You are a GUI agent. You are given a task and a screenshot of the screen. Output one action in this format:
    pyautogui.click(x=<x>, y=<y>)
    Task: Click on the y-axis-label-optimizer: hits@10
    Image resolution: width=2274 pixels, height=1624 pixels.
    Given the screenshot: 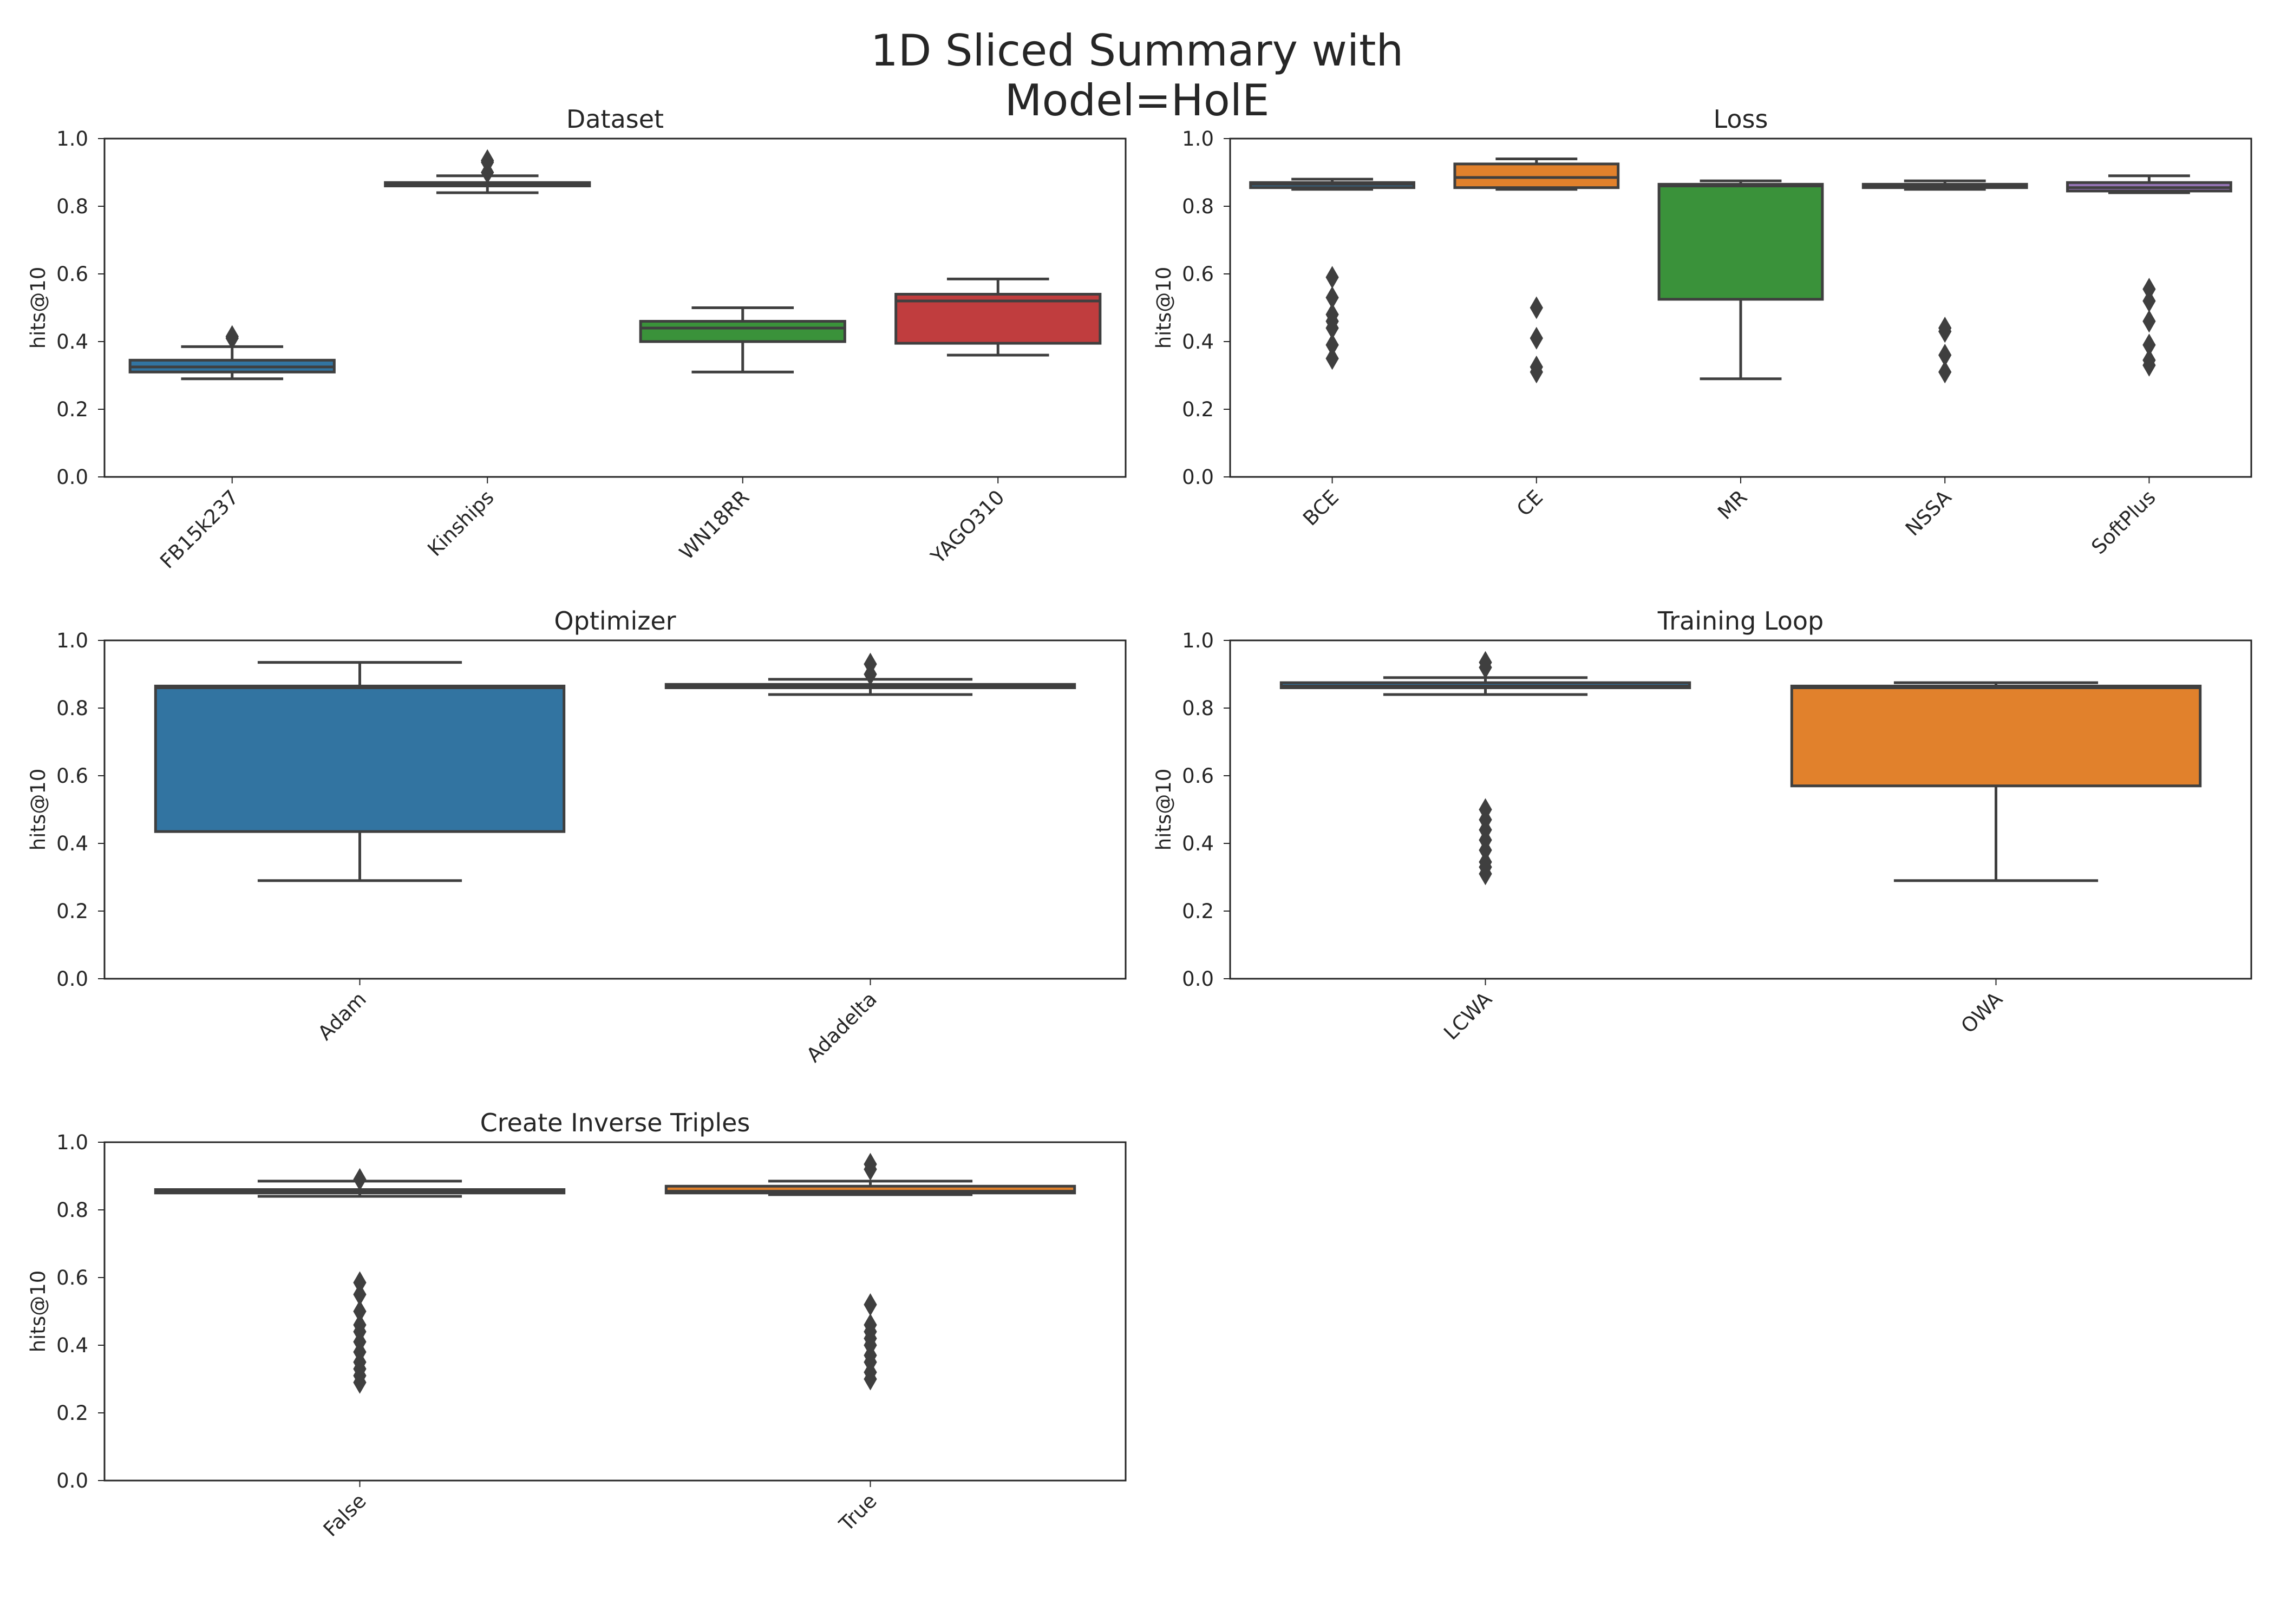 What is the action you would take?
    pyautogui.click(x=39, y=810)
    